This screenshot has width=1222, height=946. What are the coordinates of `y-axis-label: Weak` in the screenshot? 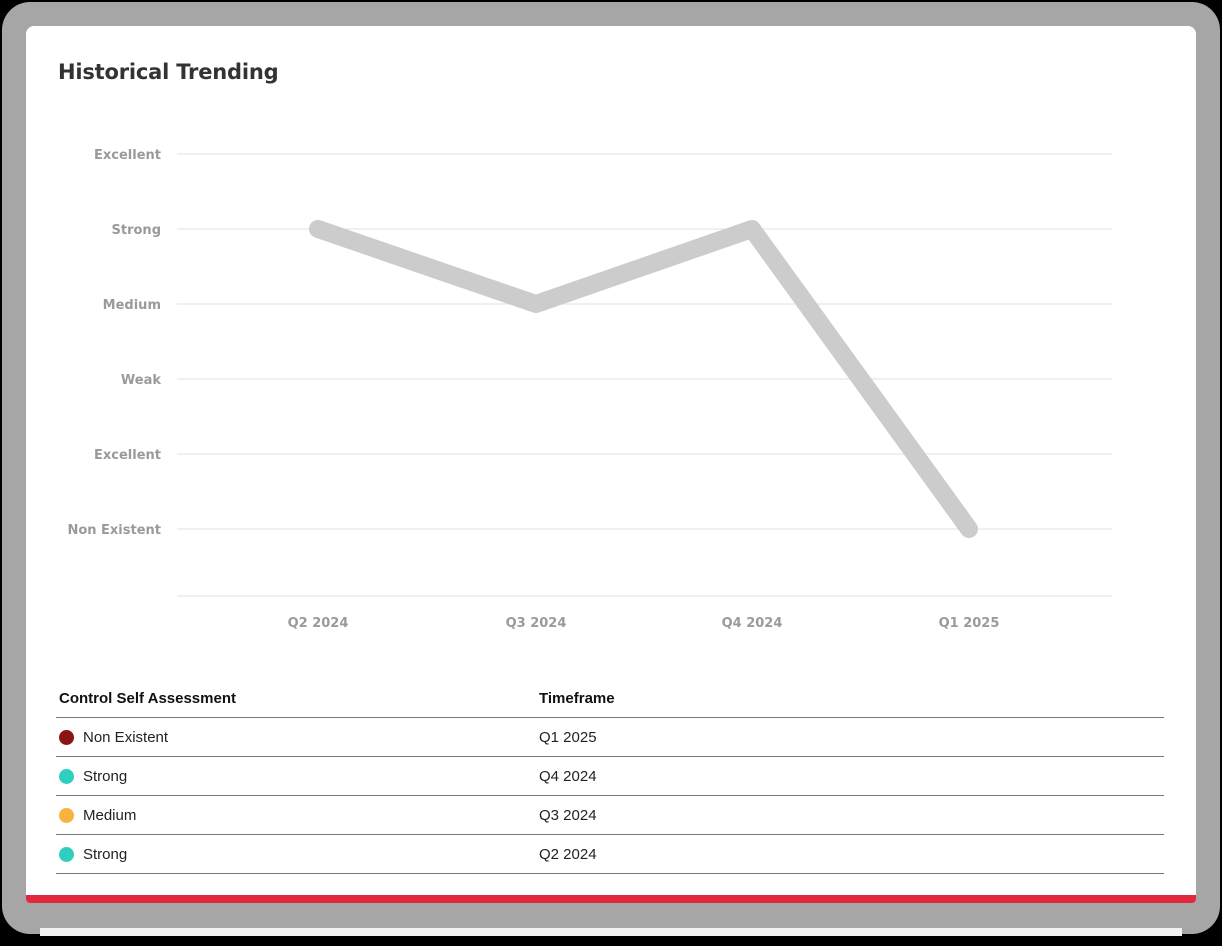 It's located at (141, 380).